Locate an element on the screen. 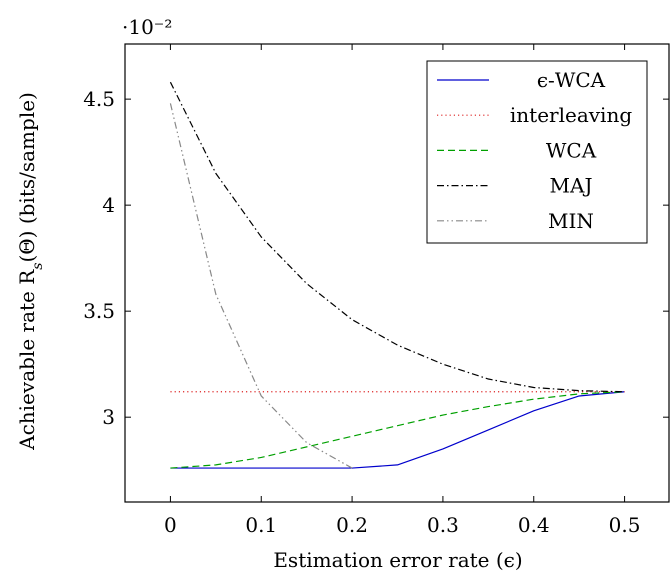  x-tick-label: 0.3 is located at coordinates (443, 525).